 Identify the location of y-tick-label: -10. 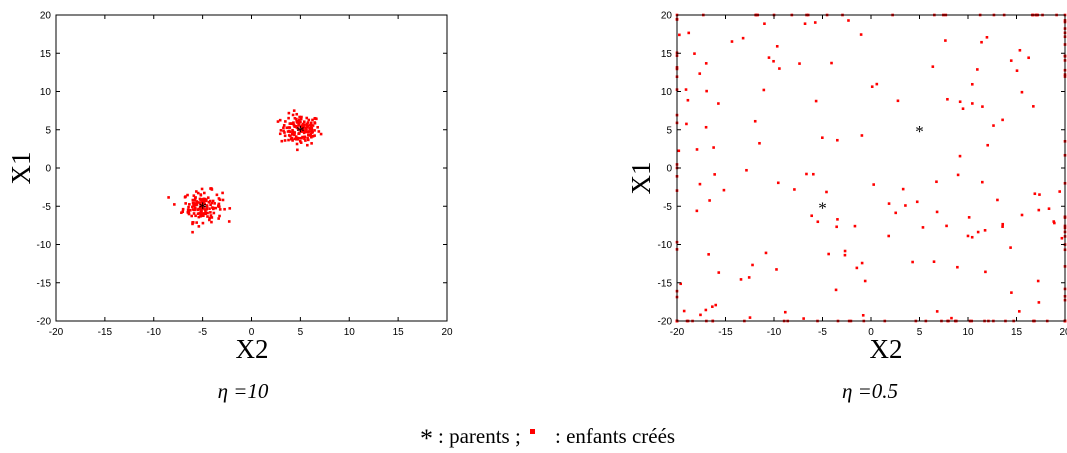
(44, 245).